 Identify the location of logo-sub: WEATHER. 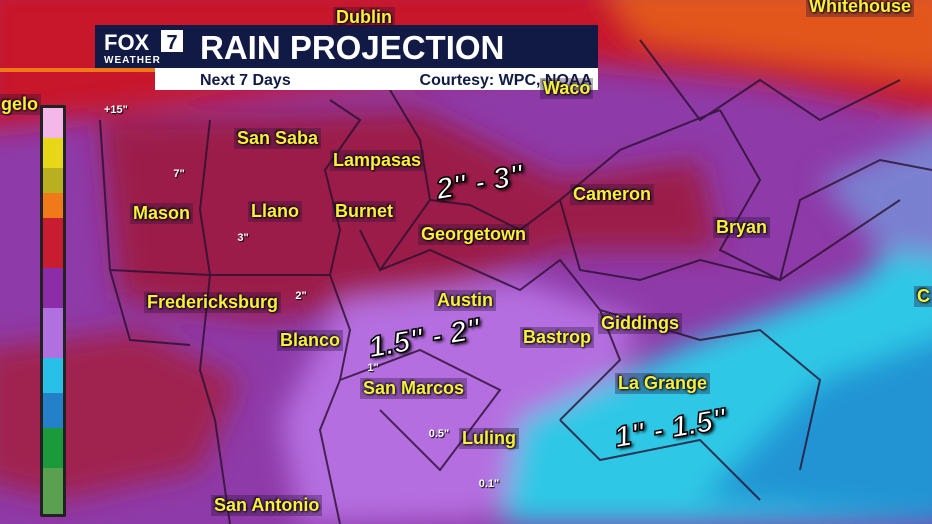
(132, 60).